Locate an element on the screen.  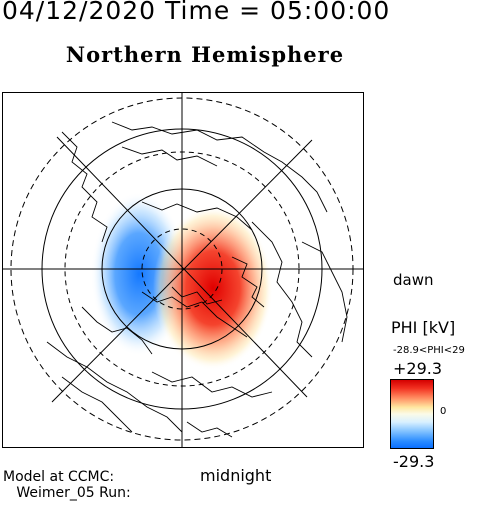
legend-title: PHI [kV] is located at coordinates (423, 327).